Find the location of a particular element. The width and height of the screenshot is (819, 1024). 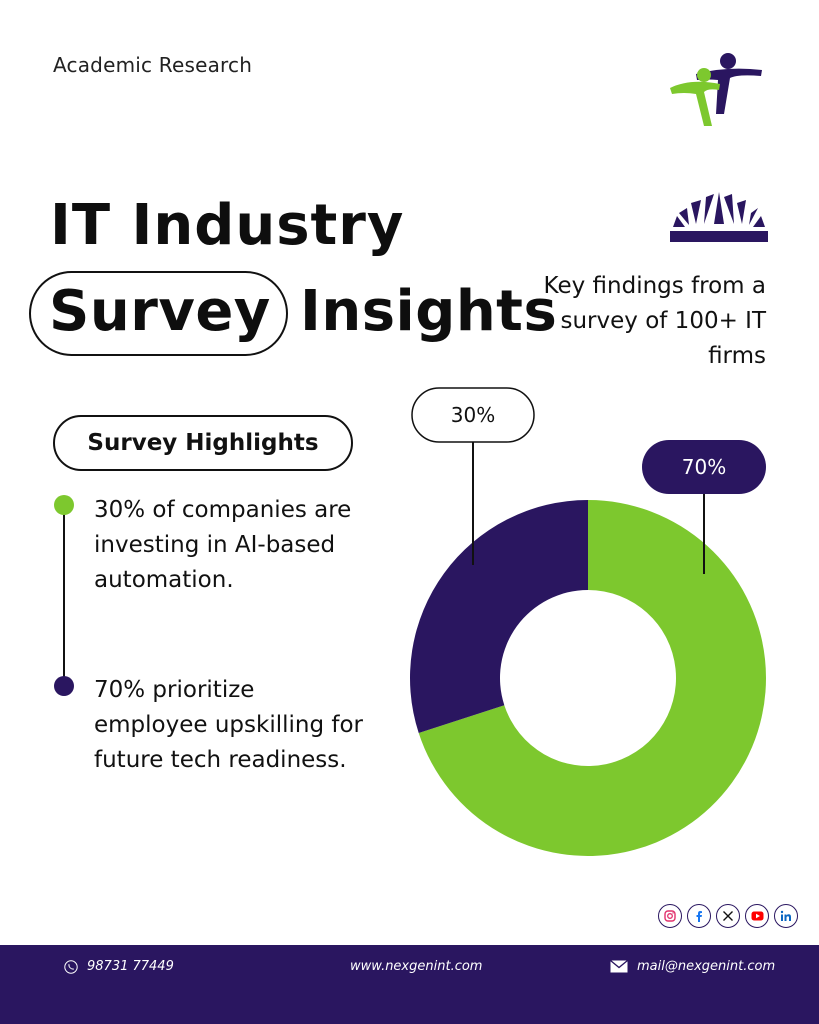

timeline-line is located at coordinates (64, 595).